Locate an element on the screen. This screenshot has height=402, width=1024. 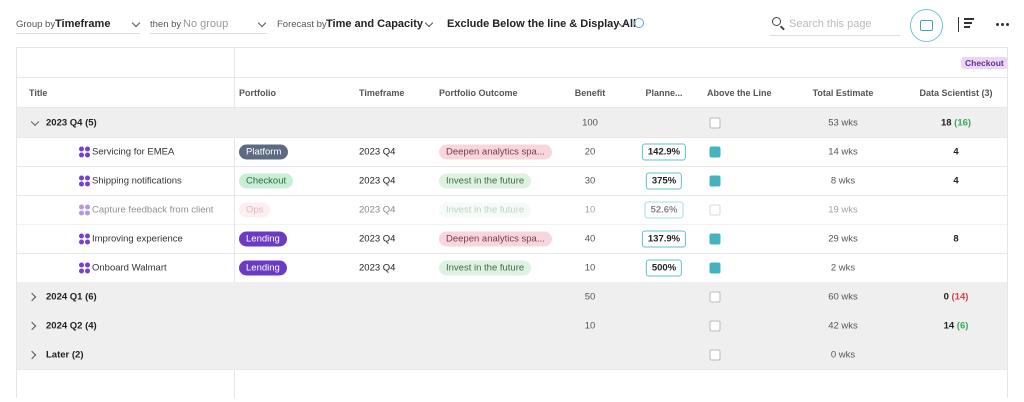
planned-value: 375% is located at coordinates (664, 180).